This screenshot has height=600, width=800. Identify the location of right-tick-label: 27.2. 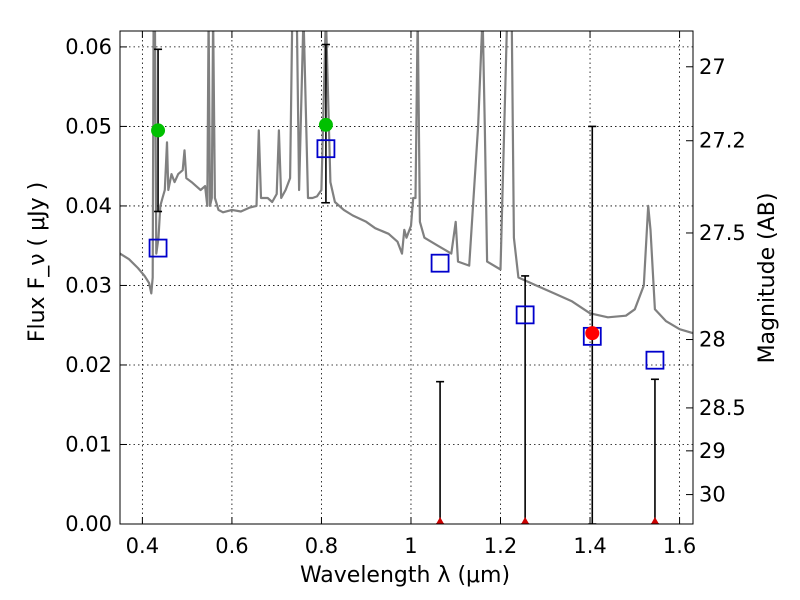
(722, 141).